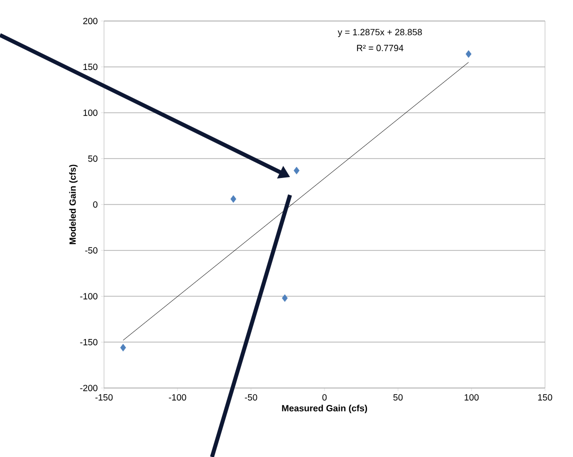 This screenshot has width=573, height=457. What do you see at coordinates (89, 296) in the screenshot?
I see `y-tick-label: -100` at bounding box center [89, 296].